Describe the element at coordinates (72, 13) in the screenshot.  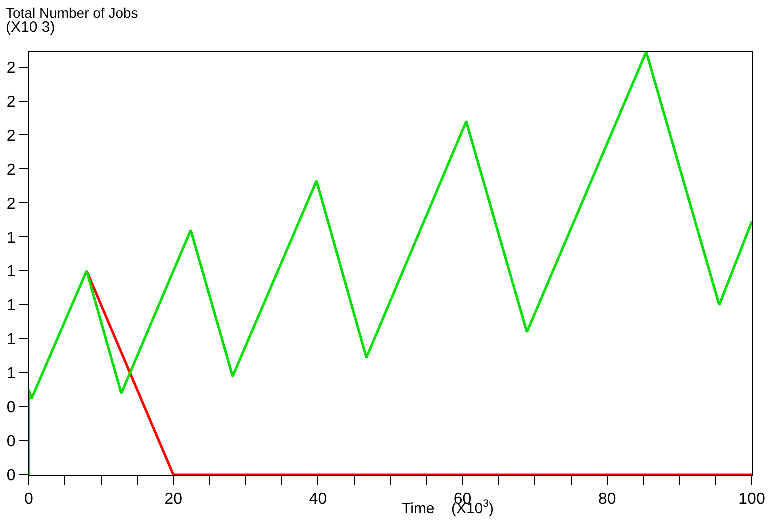
I see `chart-title: Total Number of Jobs` at that location.